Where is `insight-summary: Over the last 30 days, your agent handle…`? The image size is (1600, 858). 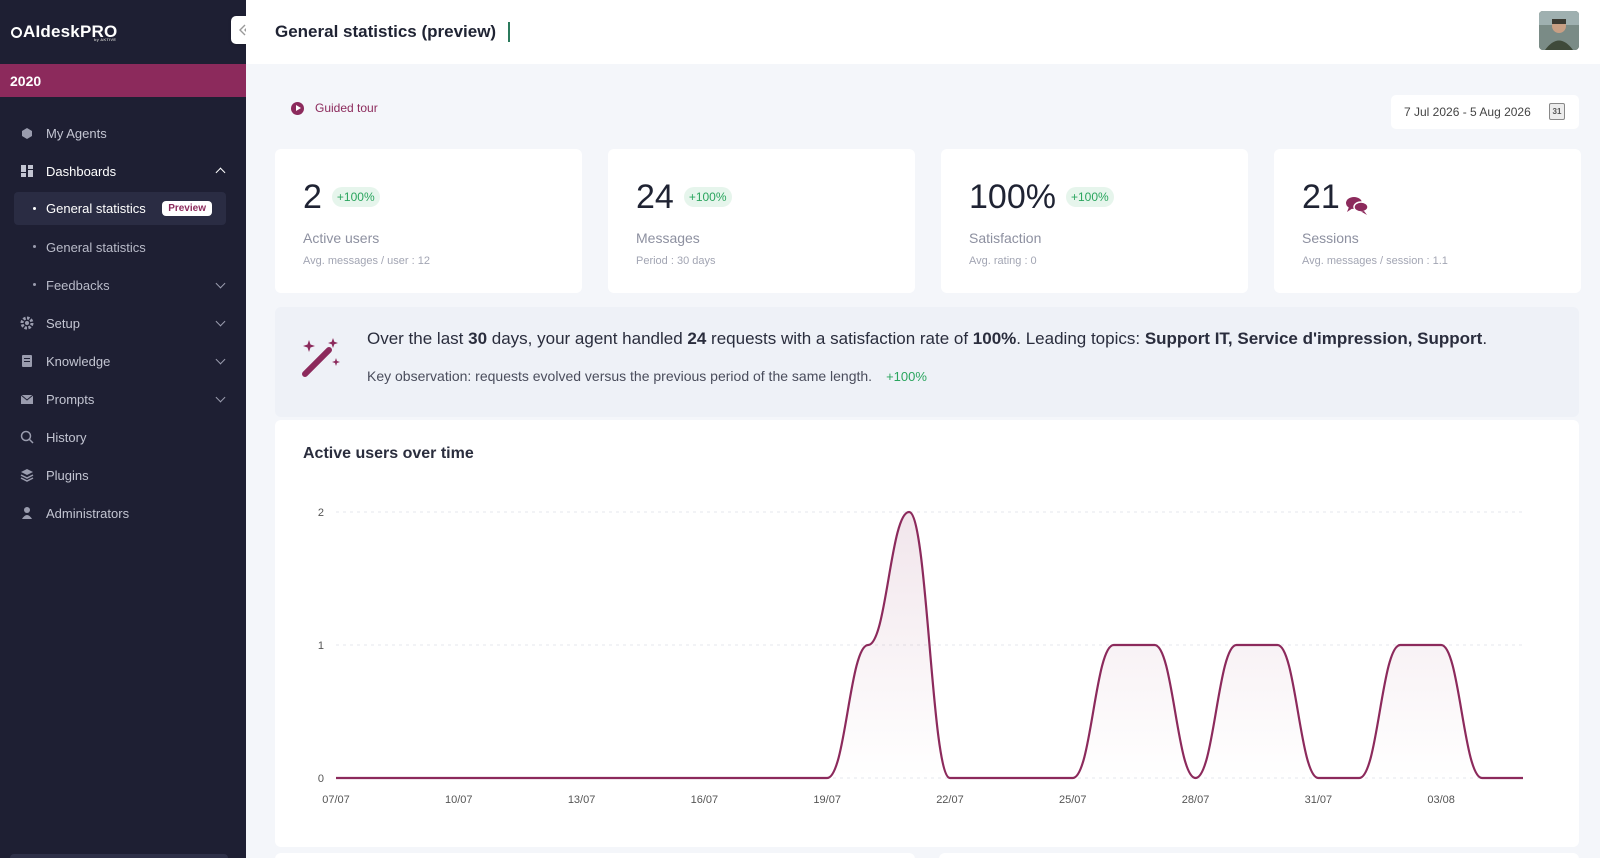 insight-summary: Over the last 30 days, your agent handle… is located at coordinates (927, 362).